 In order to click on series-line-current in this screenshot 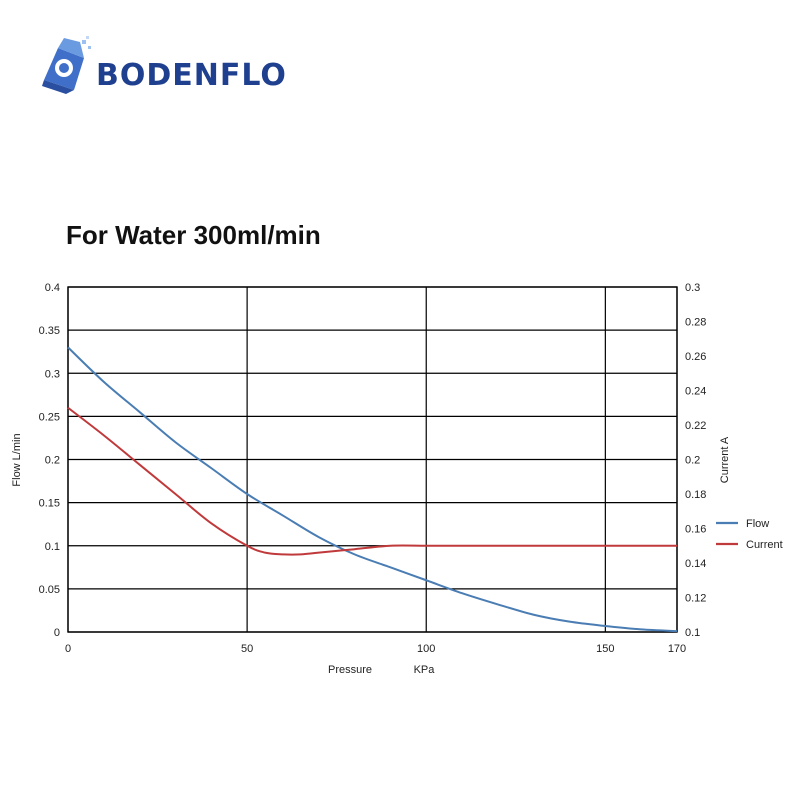, I will do `click(372, 481)`.